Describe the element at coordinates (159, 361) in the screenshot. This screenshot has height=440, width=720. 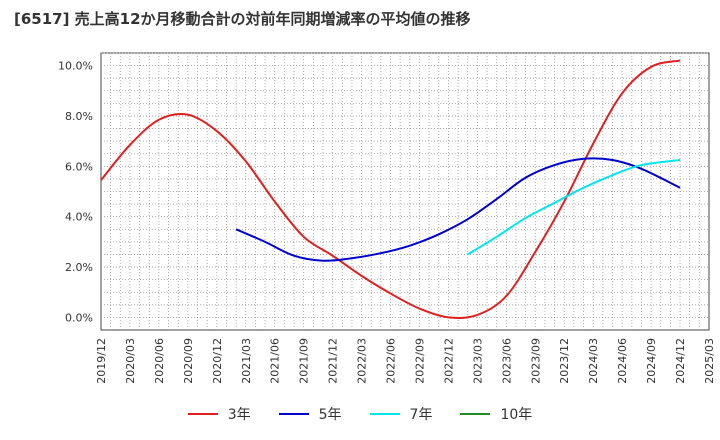
I see `x-tick-label: 2020/06` at that location.